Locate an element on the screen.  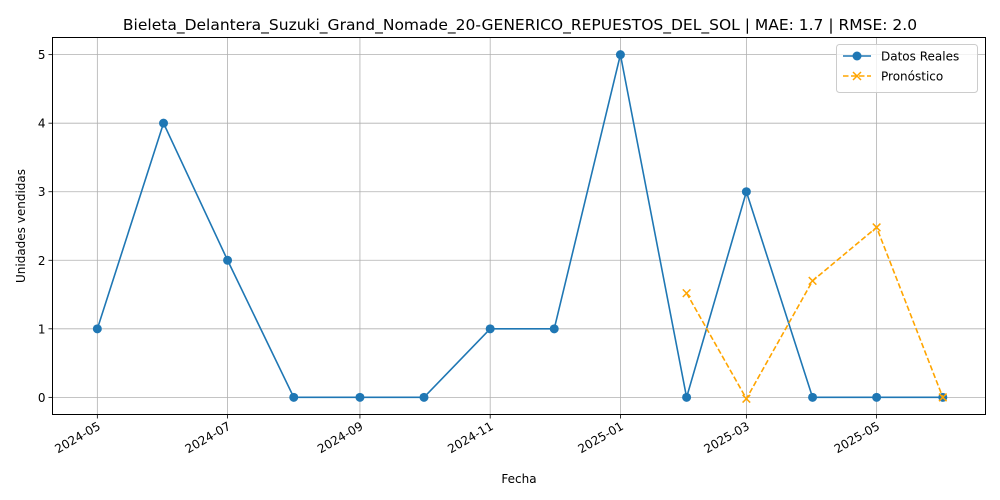
x-axis-label: Fecha is located at coordinates (518, 479).